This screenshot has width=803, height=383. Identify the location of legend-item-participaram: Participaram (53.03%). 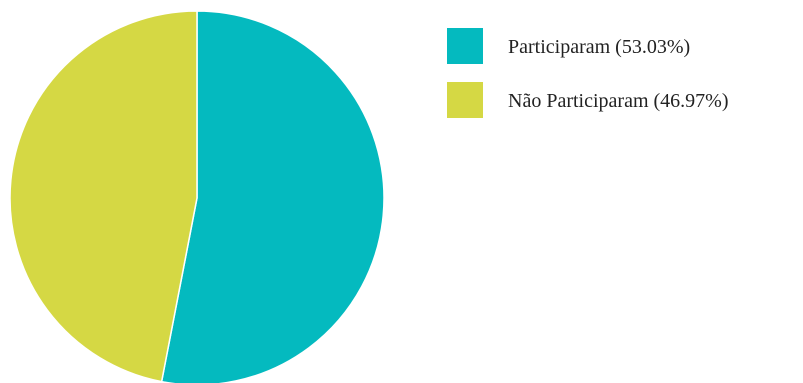
(568, 46).